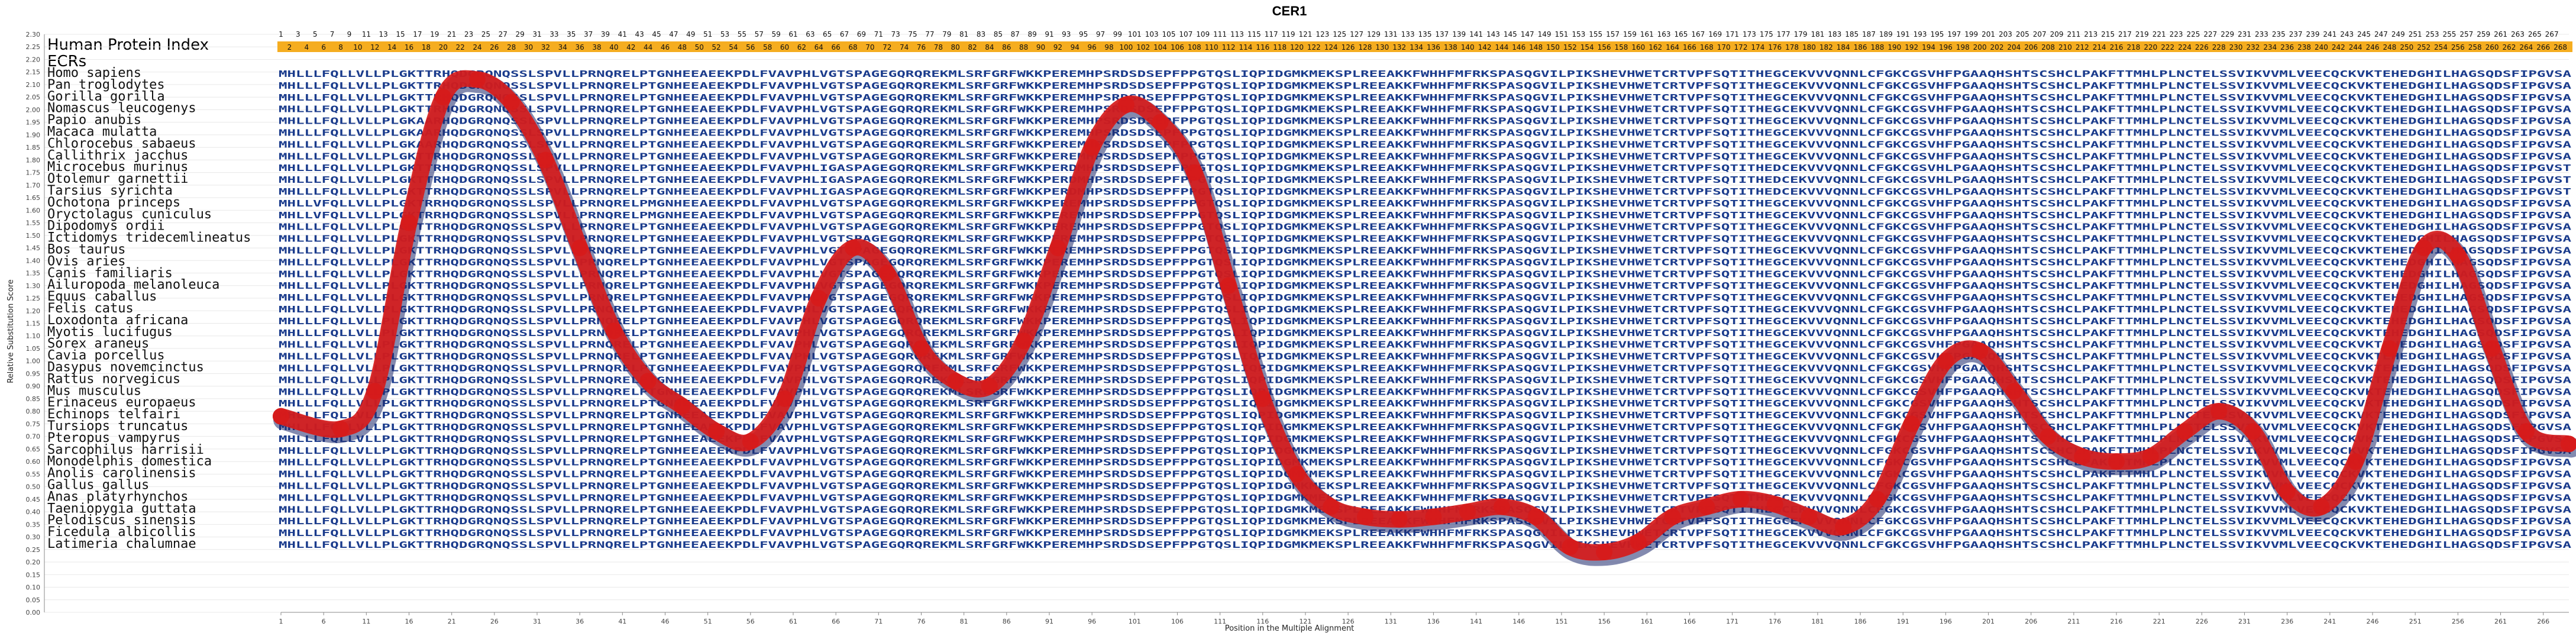 Image resolution: width=2576 pixels, height=636 pixels. What do you see at coordinates (33, 588) in the screenshot?
I see `y-tick-label: 0.10` at bounding box center [33, 588].